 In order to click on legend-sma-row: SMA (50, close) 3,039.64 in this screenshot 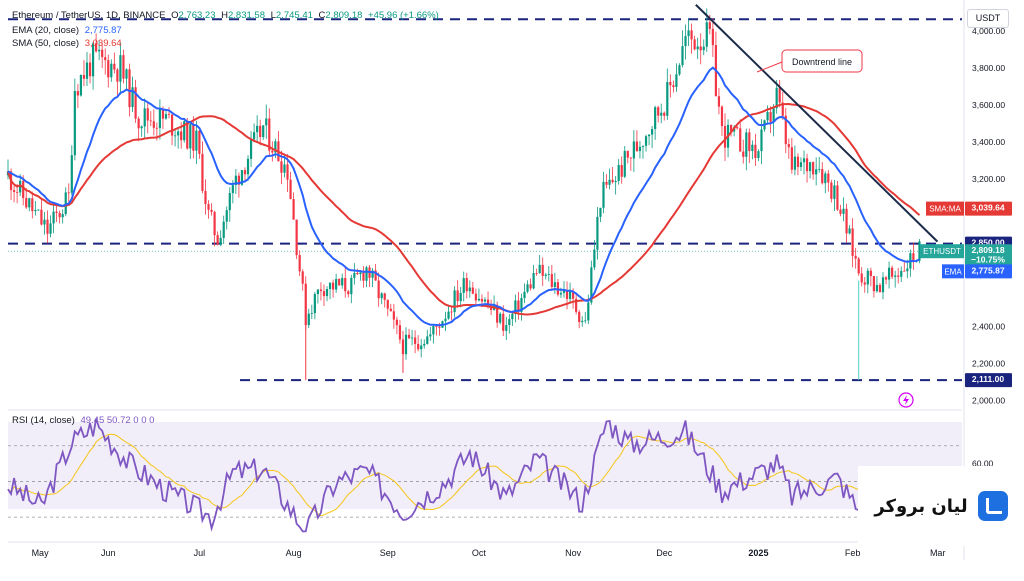, I will do `click(67, 43)`.